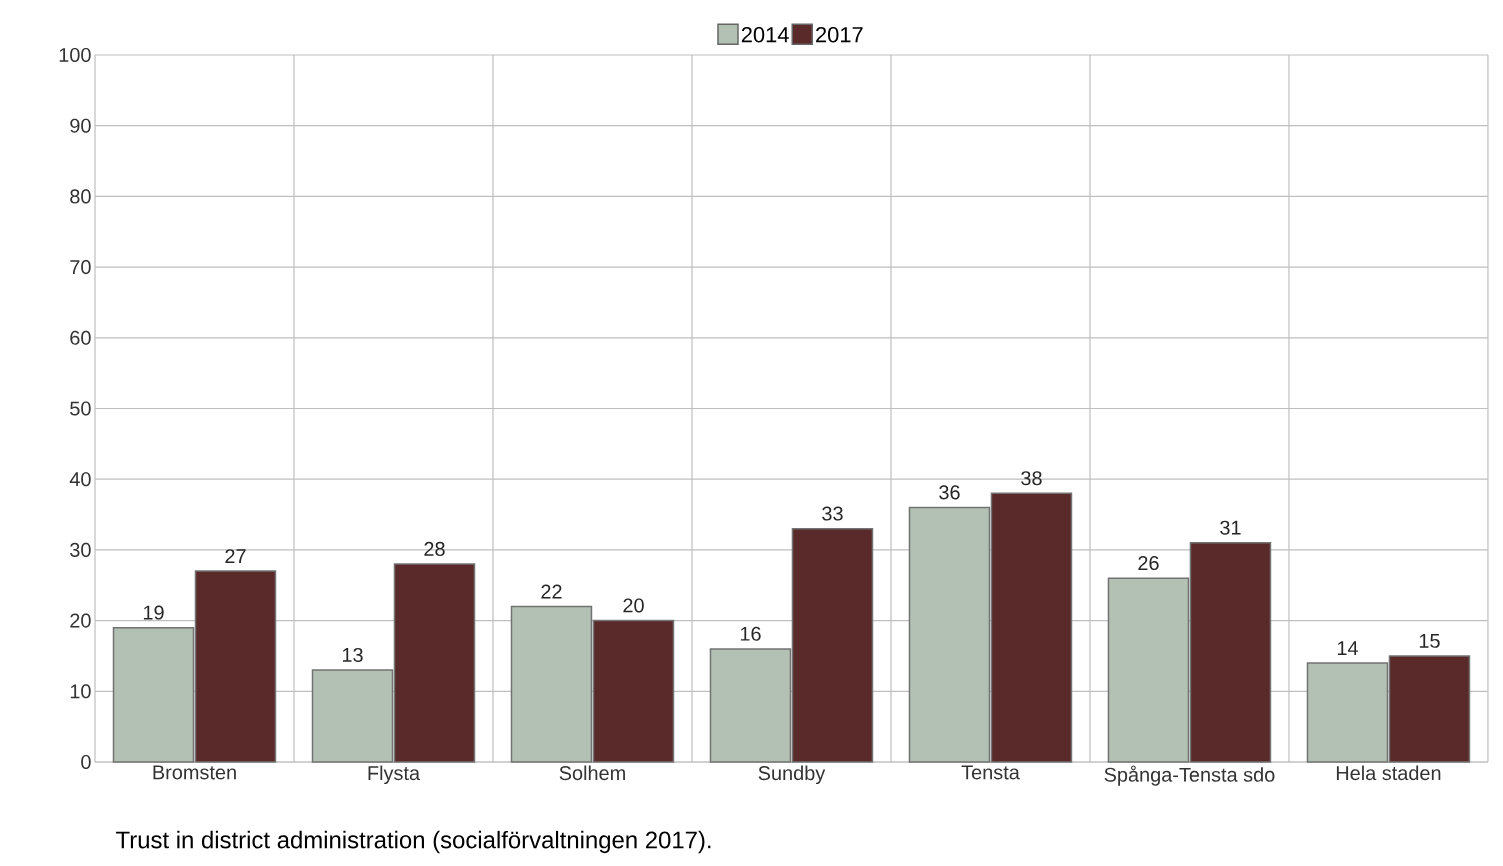  I want to click on y-tick-label: 30, so click(80, 549).